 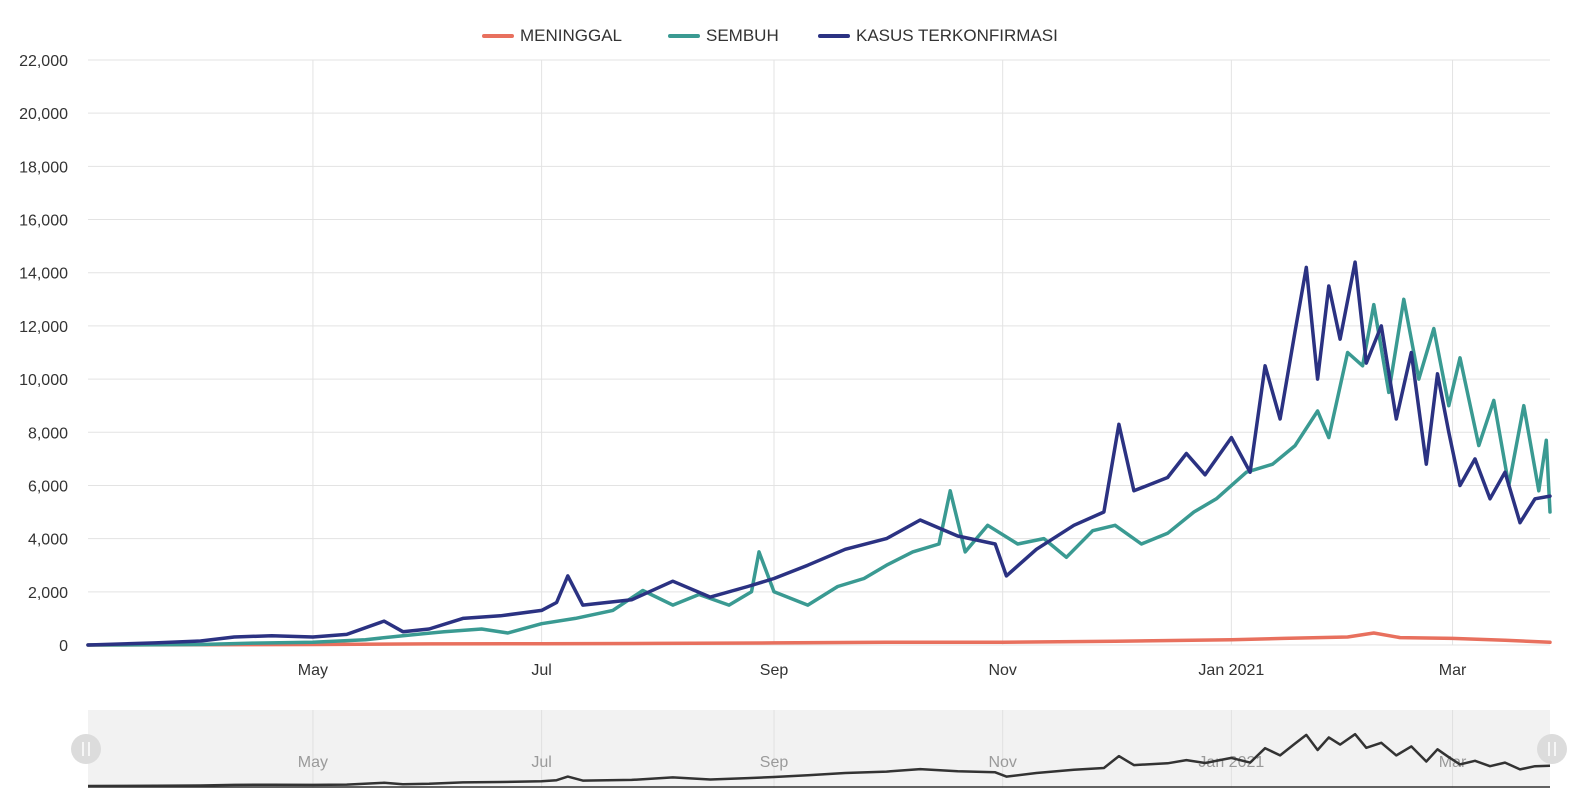 What do you see at coordinates (541, 762) in the screenshot?
I see `navigator-tick-label: Jul` at bounding box center [541, 762].